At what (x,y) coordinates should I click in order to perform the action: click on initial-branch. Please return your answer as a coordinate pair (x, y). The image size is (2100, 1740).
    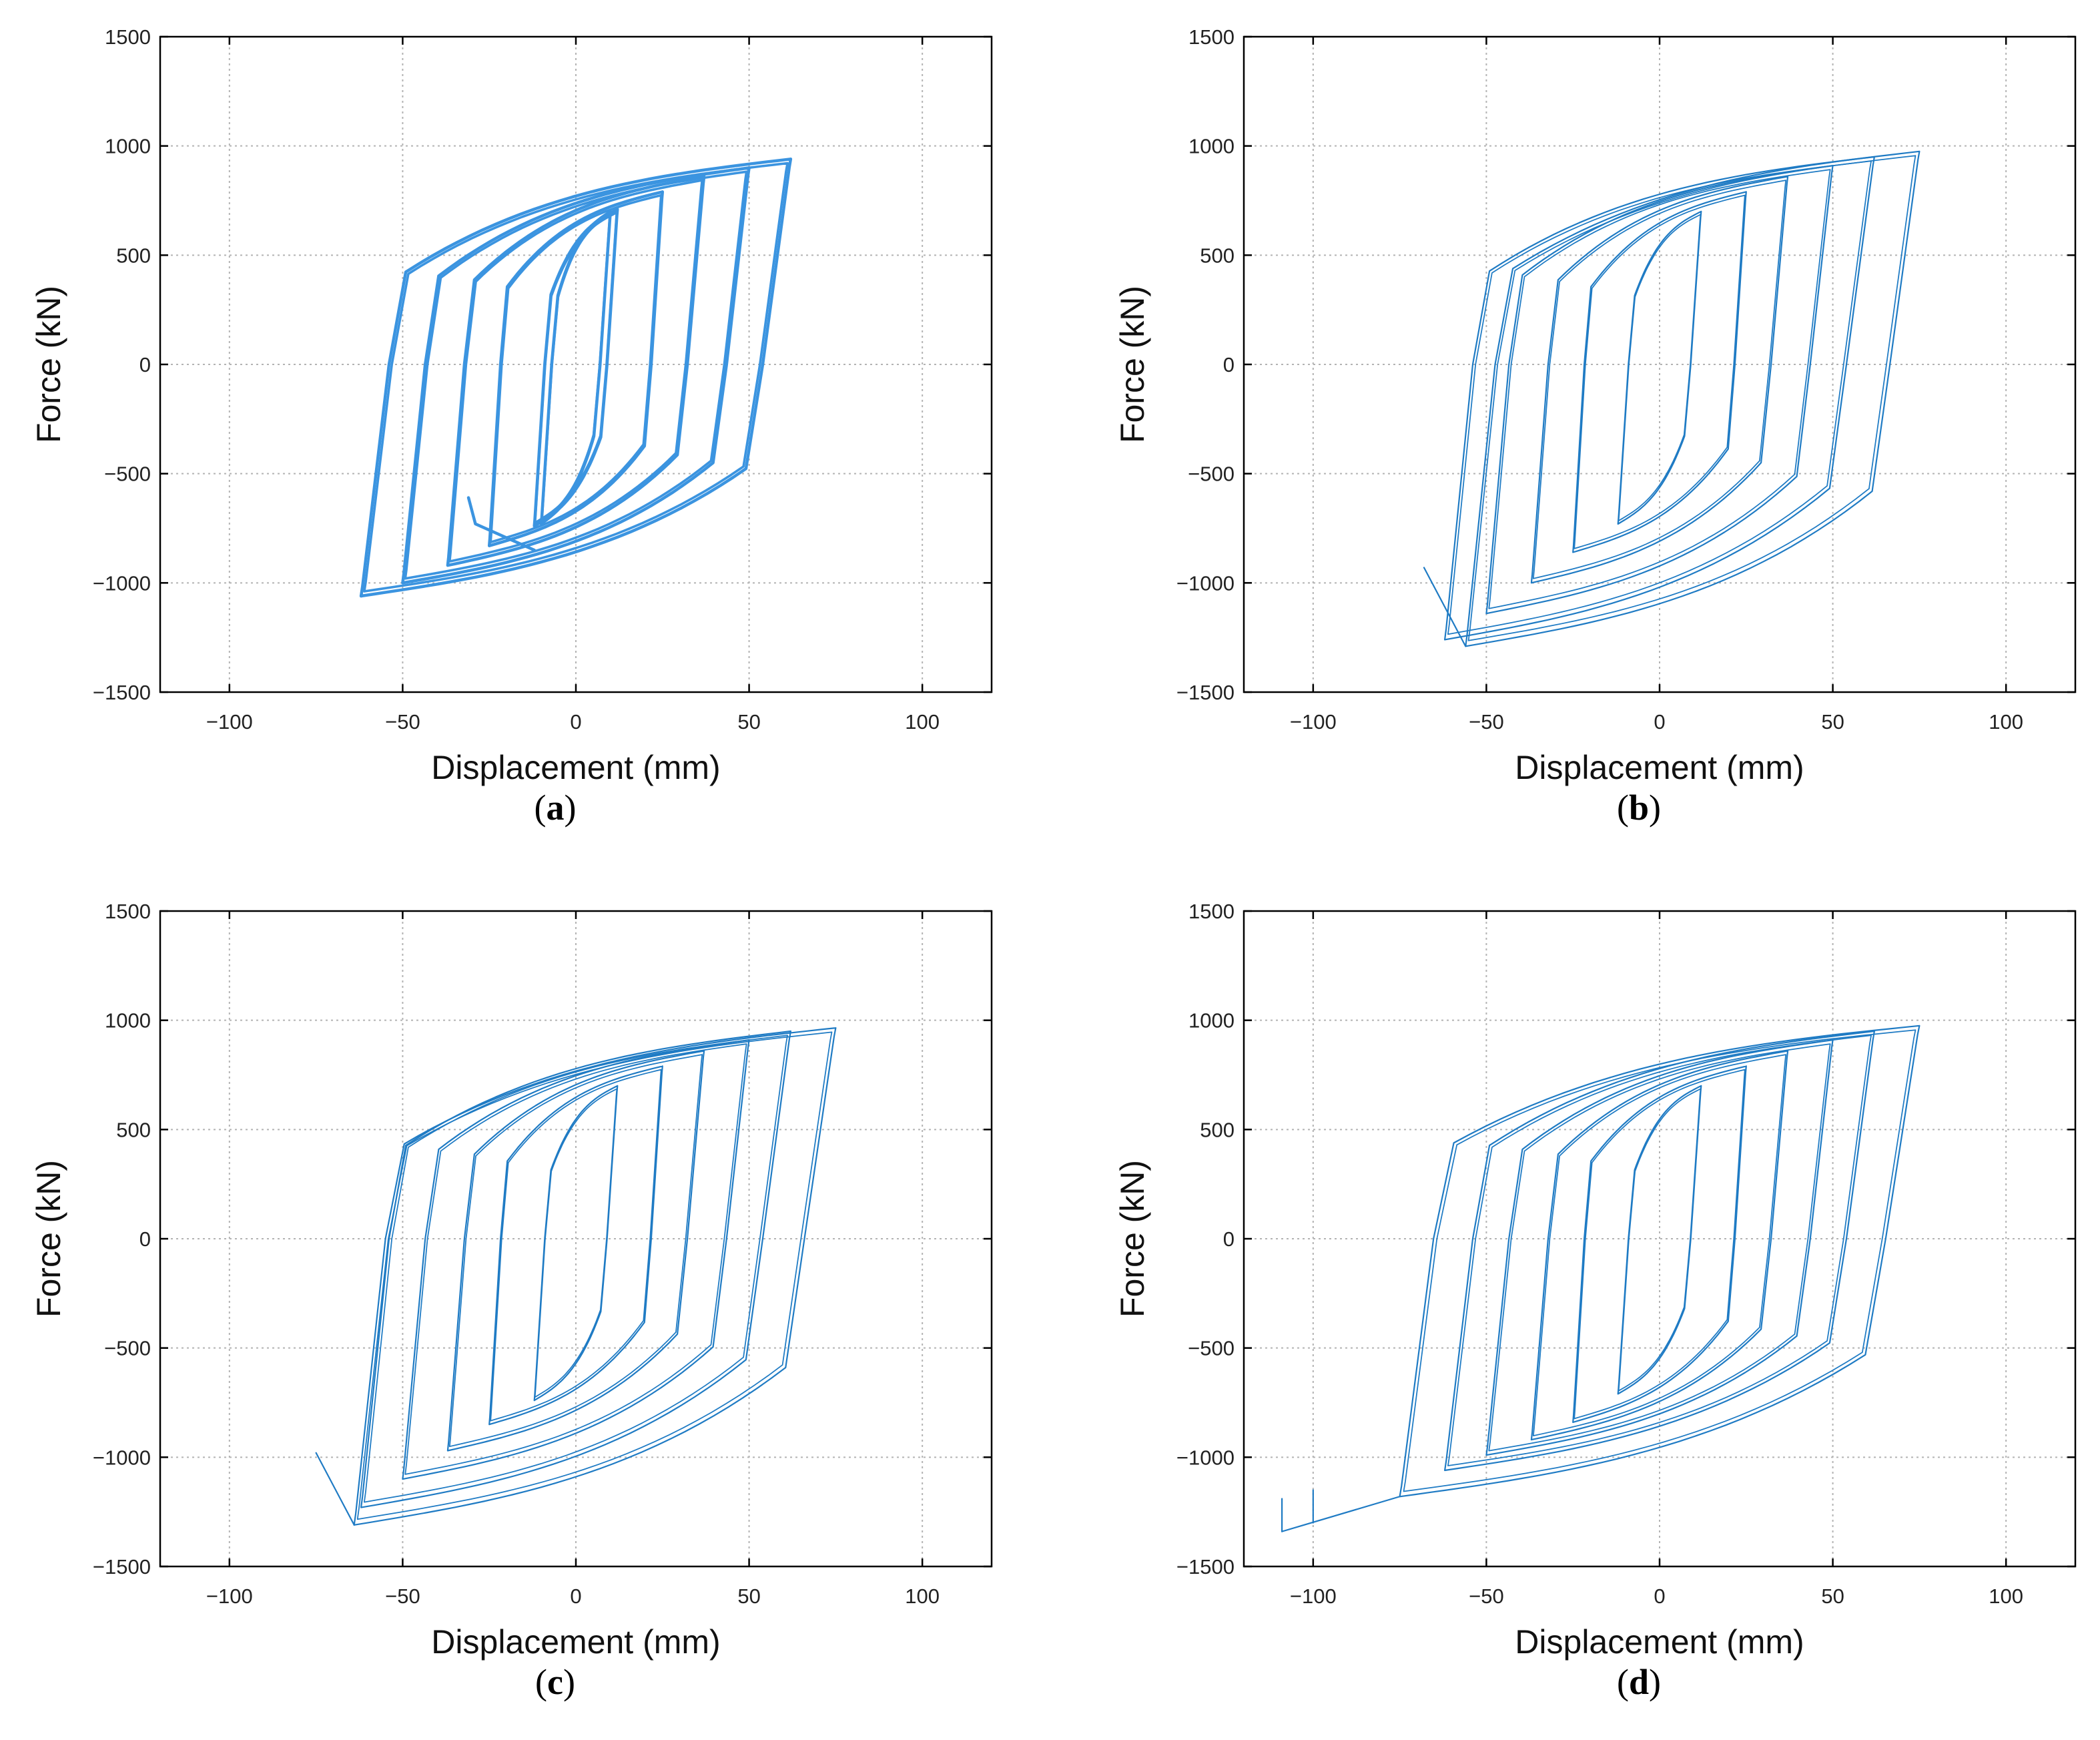
    Looking at the image, I should click on (501, 524).